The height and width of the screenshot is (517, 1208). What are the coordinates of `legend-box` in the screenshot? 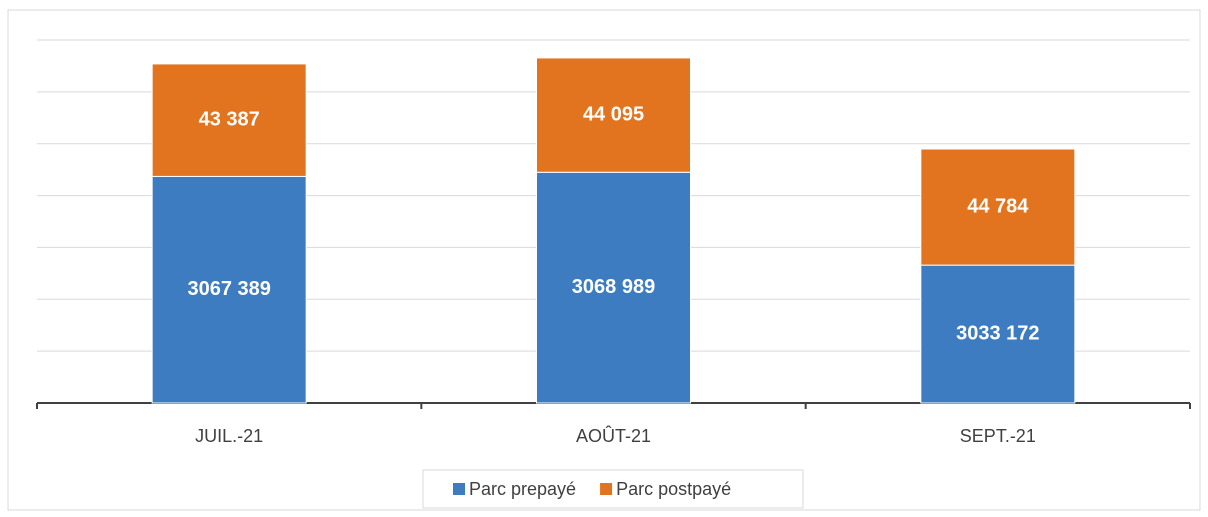 It's located at (613, 489).